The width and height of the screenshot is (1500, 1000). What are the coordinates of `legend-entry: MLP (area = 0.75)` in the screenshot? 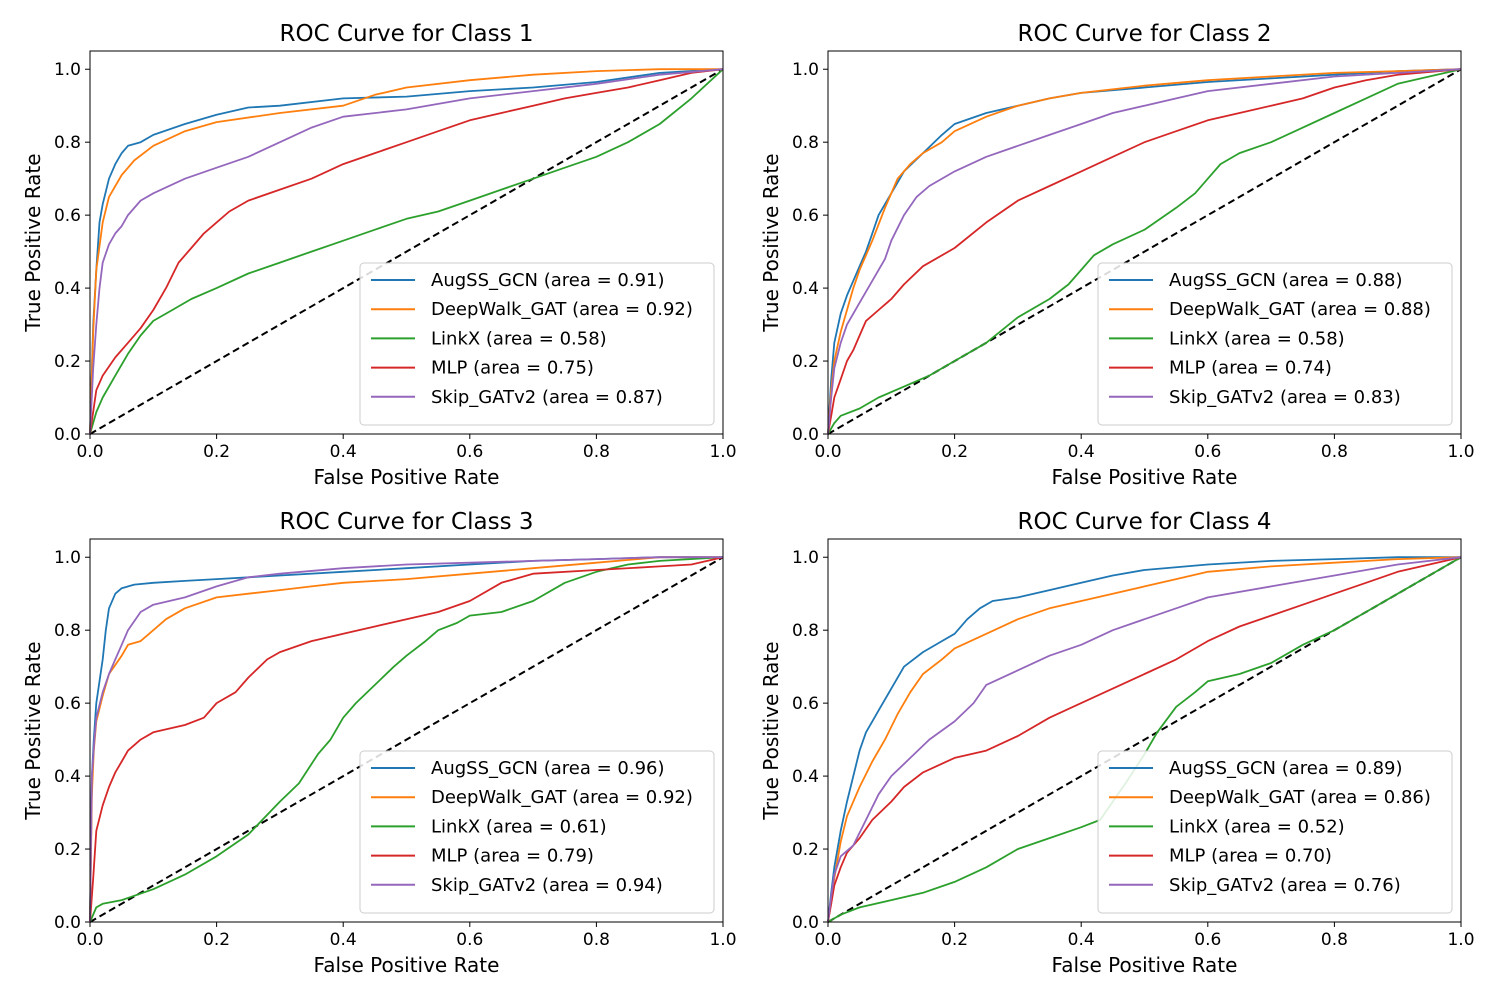 It's located at (512, 368).